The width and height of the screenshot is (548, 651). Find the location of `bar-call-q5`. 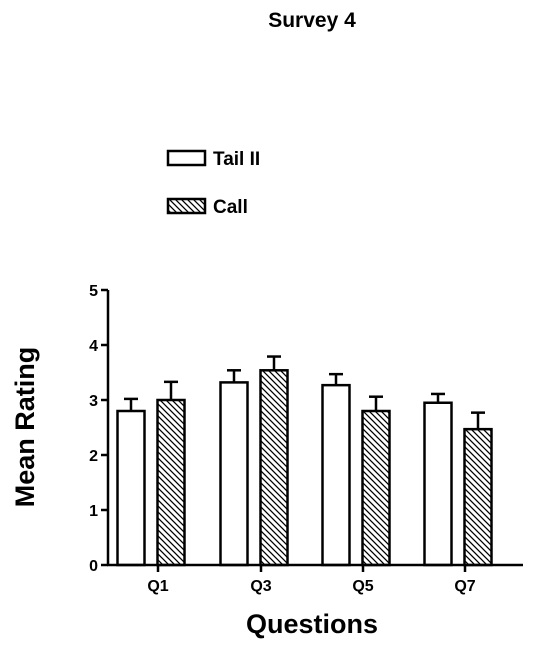

bar-call-q5 is located at coordinates (376, 488).